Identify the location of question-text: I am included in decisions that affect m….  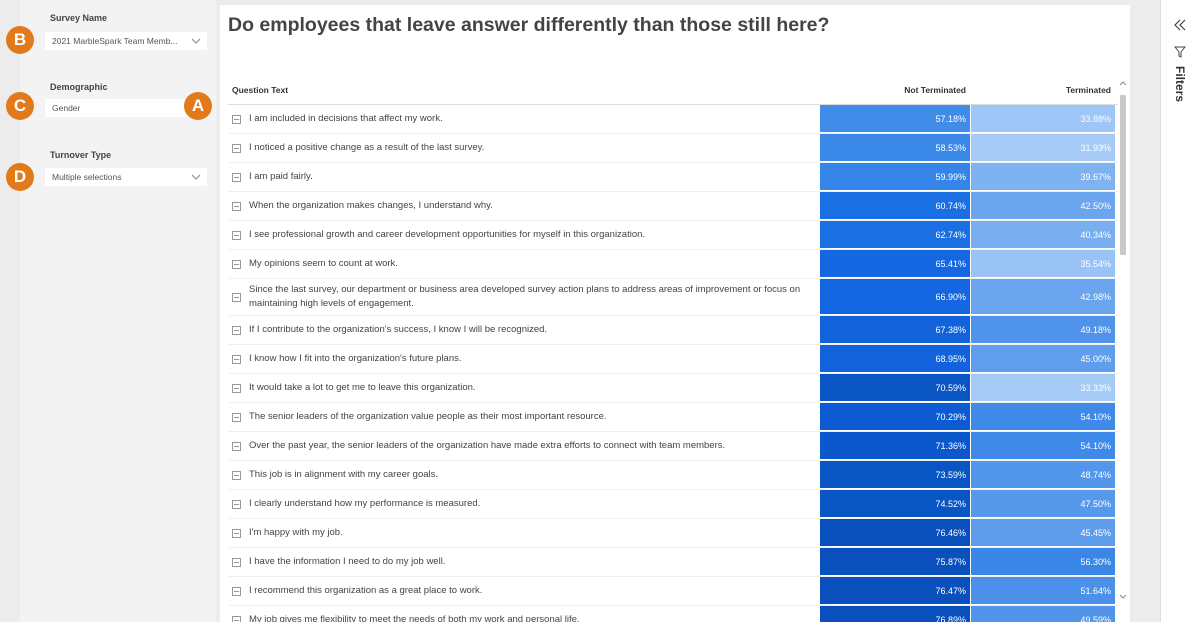
(346, 118).